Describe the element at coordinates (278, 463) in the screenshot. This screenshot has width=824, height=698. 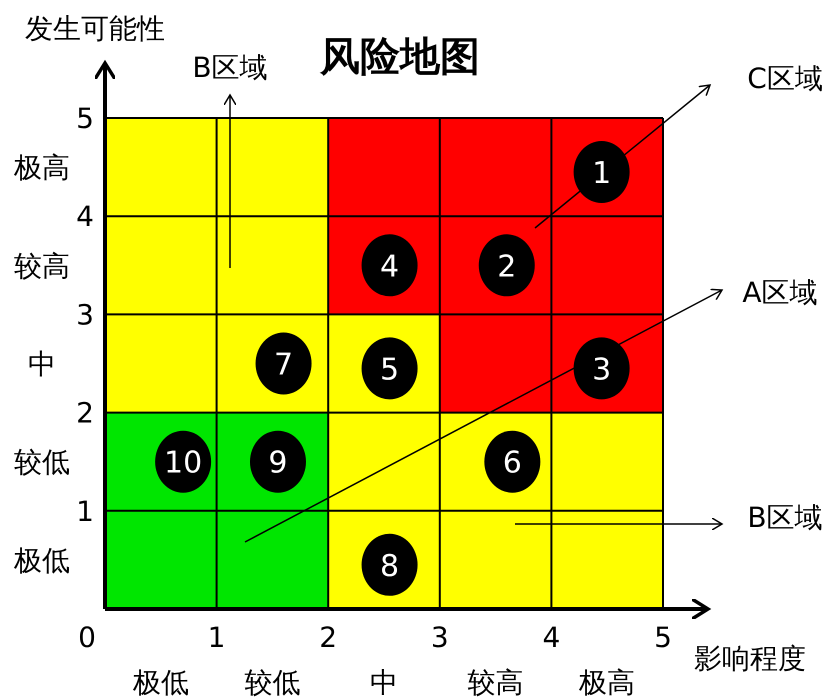
I see `series-label: 9` at that location.